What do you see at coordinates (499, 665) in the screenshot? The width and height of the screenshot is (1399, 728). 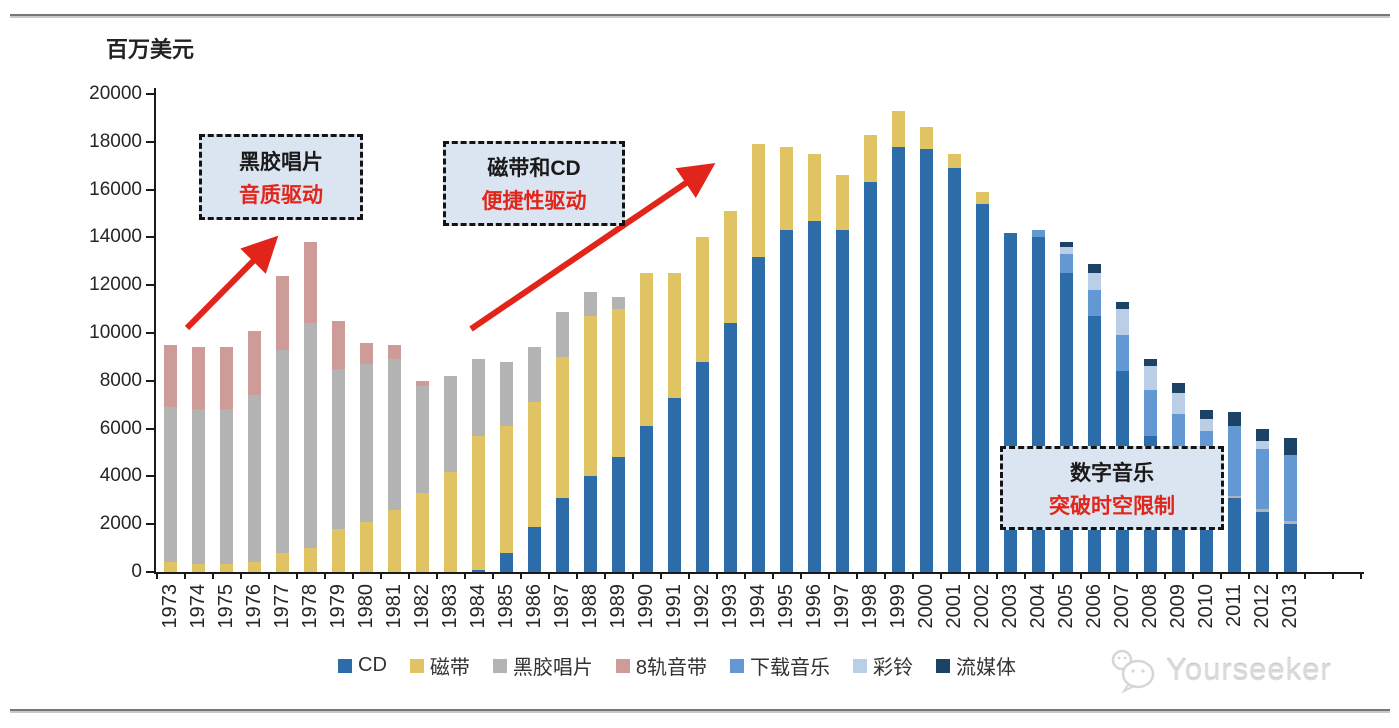 I see `legend-swatch-黑胶唱片` at bounding box center [499, 665].